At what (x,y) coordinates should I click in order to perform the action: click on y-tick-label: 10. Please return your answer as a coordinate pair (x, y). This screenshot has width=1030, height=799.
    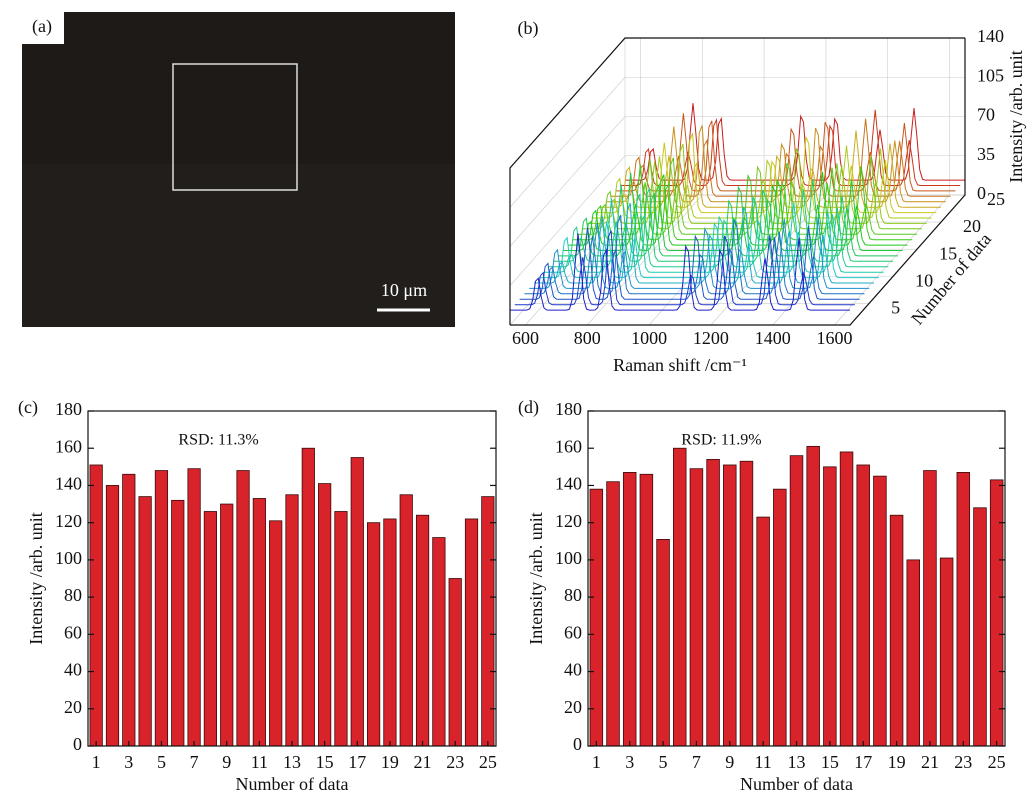
    Looking at the image, I should click on (924, 280).